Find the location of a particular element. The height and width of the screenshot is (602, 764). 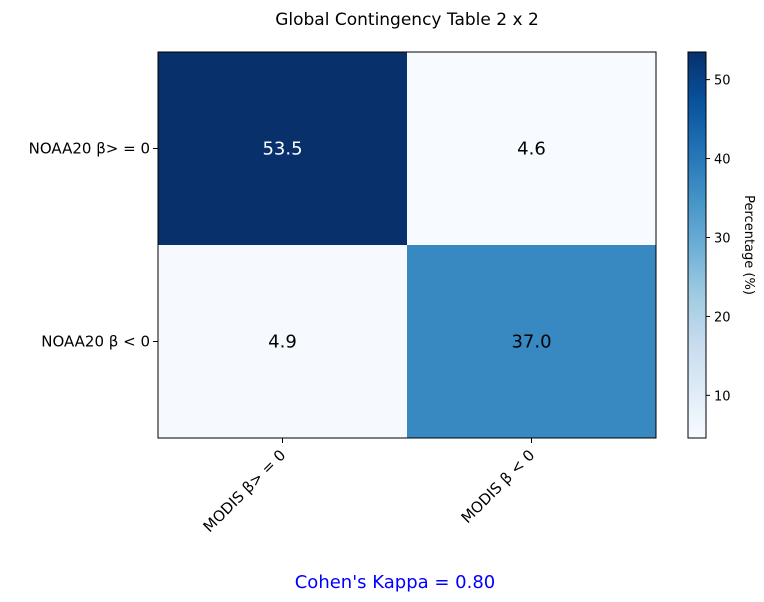

cell-value-label: 4.6 is located at coordinates (531, 149).